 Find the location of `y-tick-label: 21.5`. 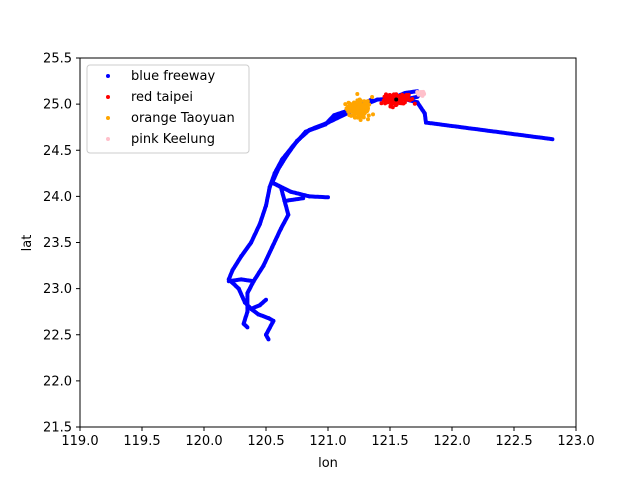

y-tick-label: 21.5 is located at coordinates (57, 428).